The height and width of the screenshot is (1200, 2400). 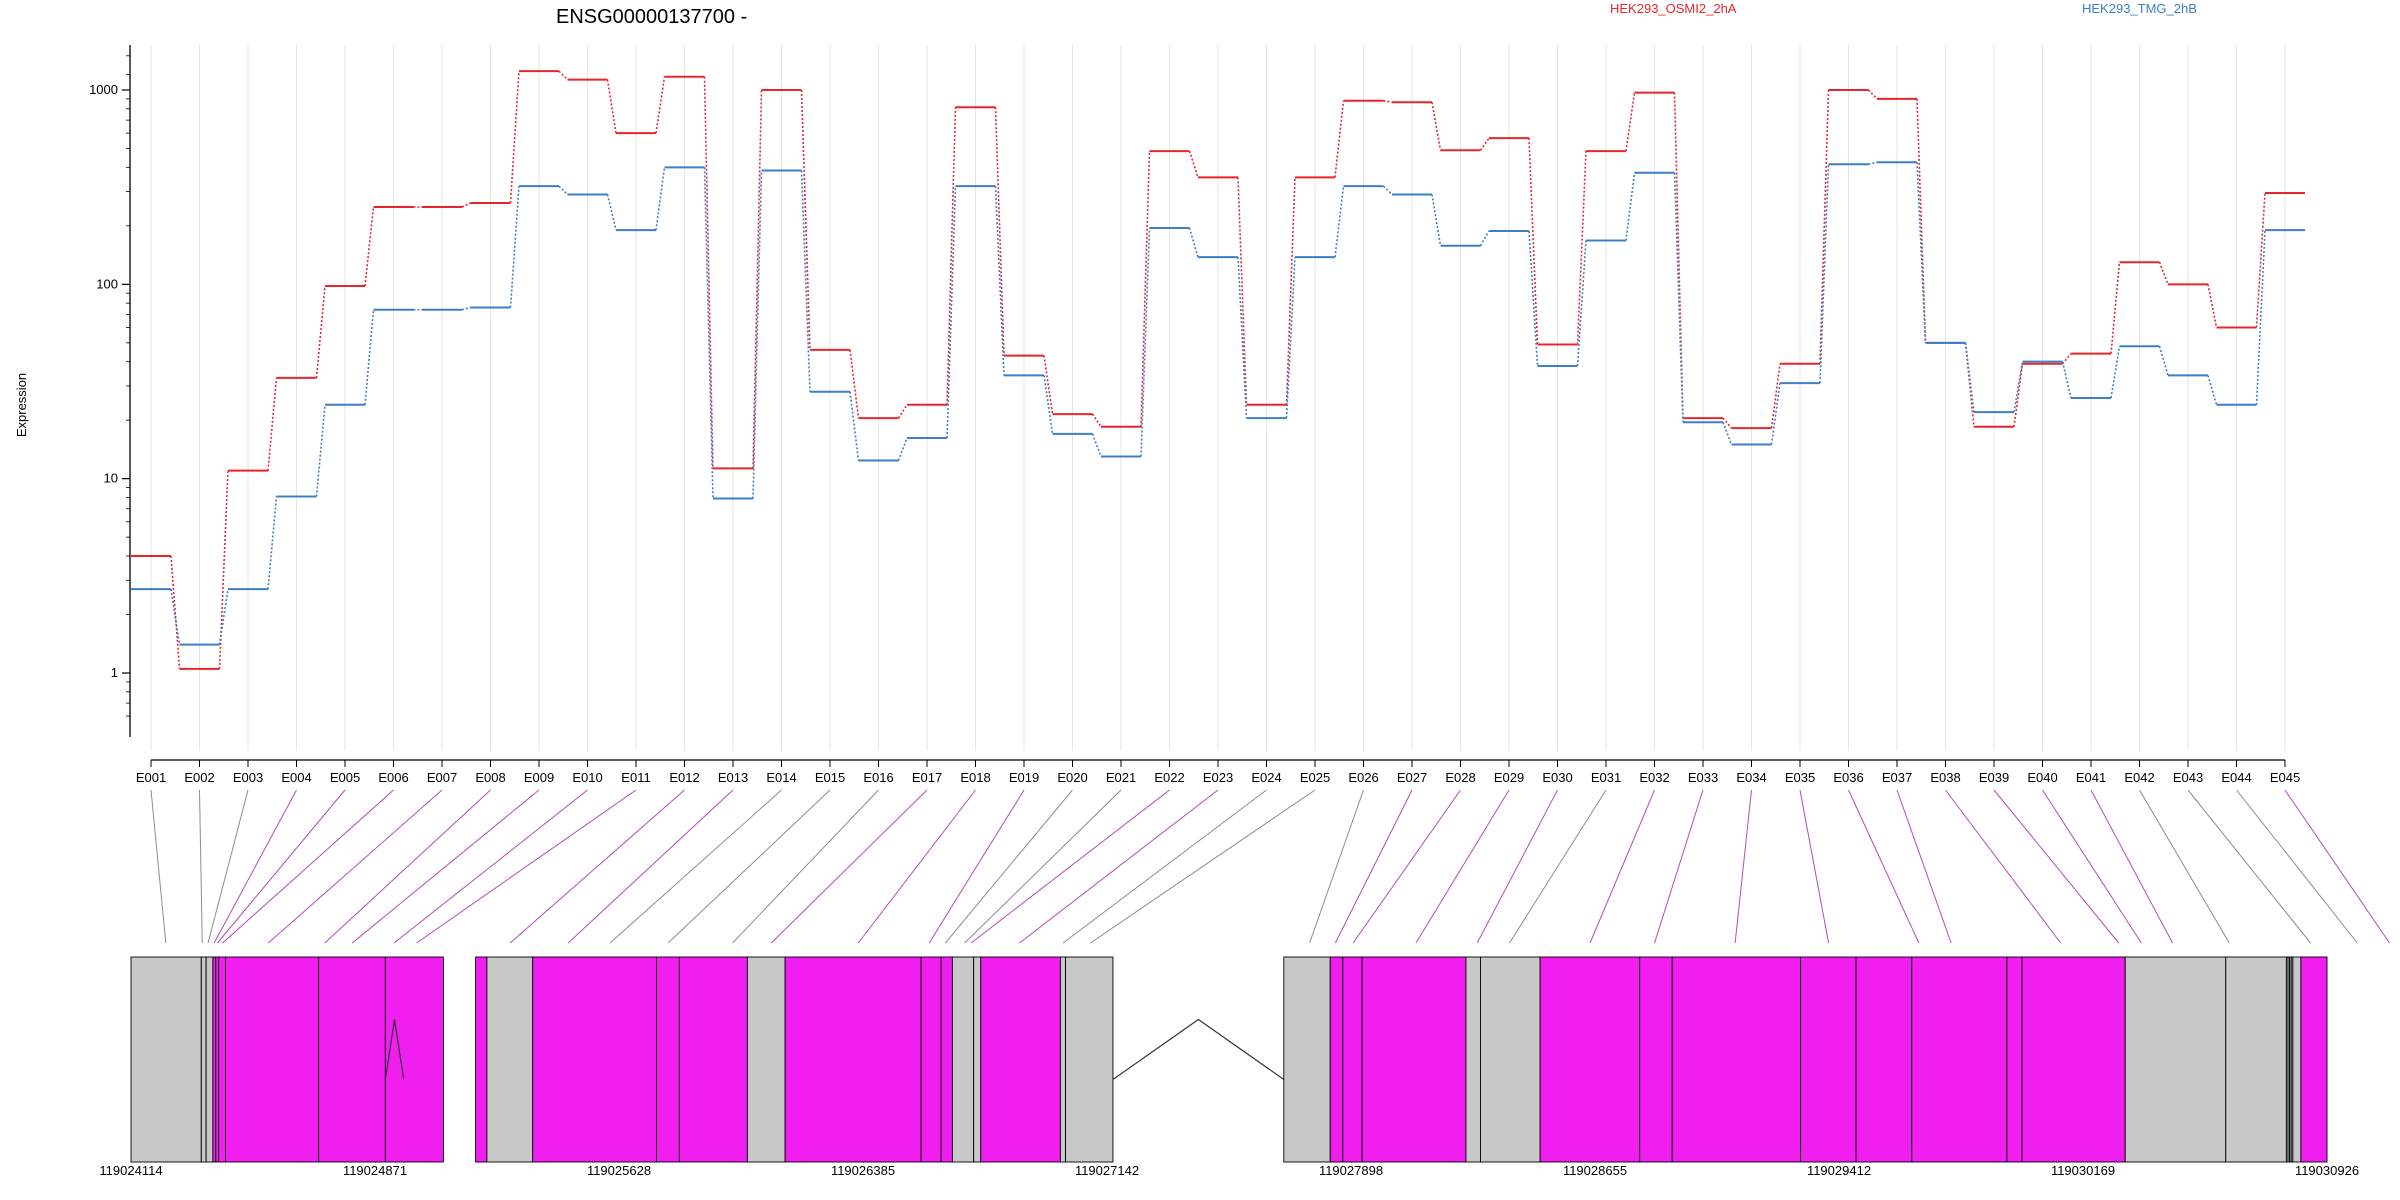 I want to click on y-axis: 1 10 100 1000, so click(x=110, y=391).